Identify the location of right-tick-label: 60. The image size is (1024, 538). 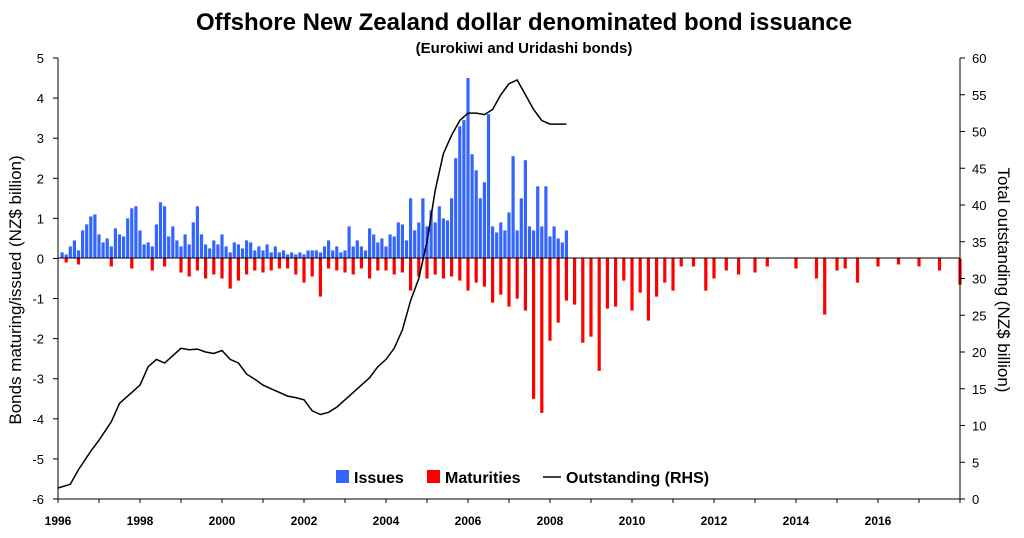
(979, 58).